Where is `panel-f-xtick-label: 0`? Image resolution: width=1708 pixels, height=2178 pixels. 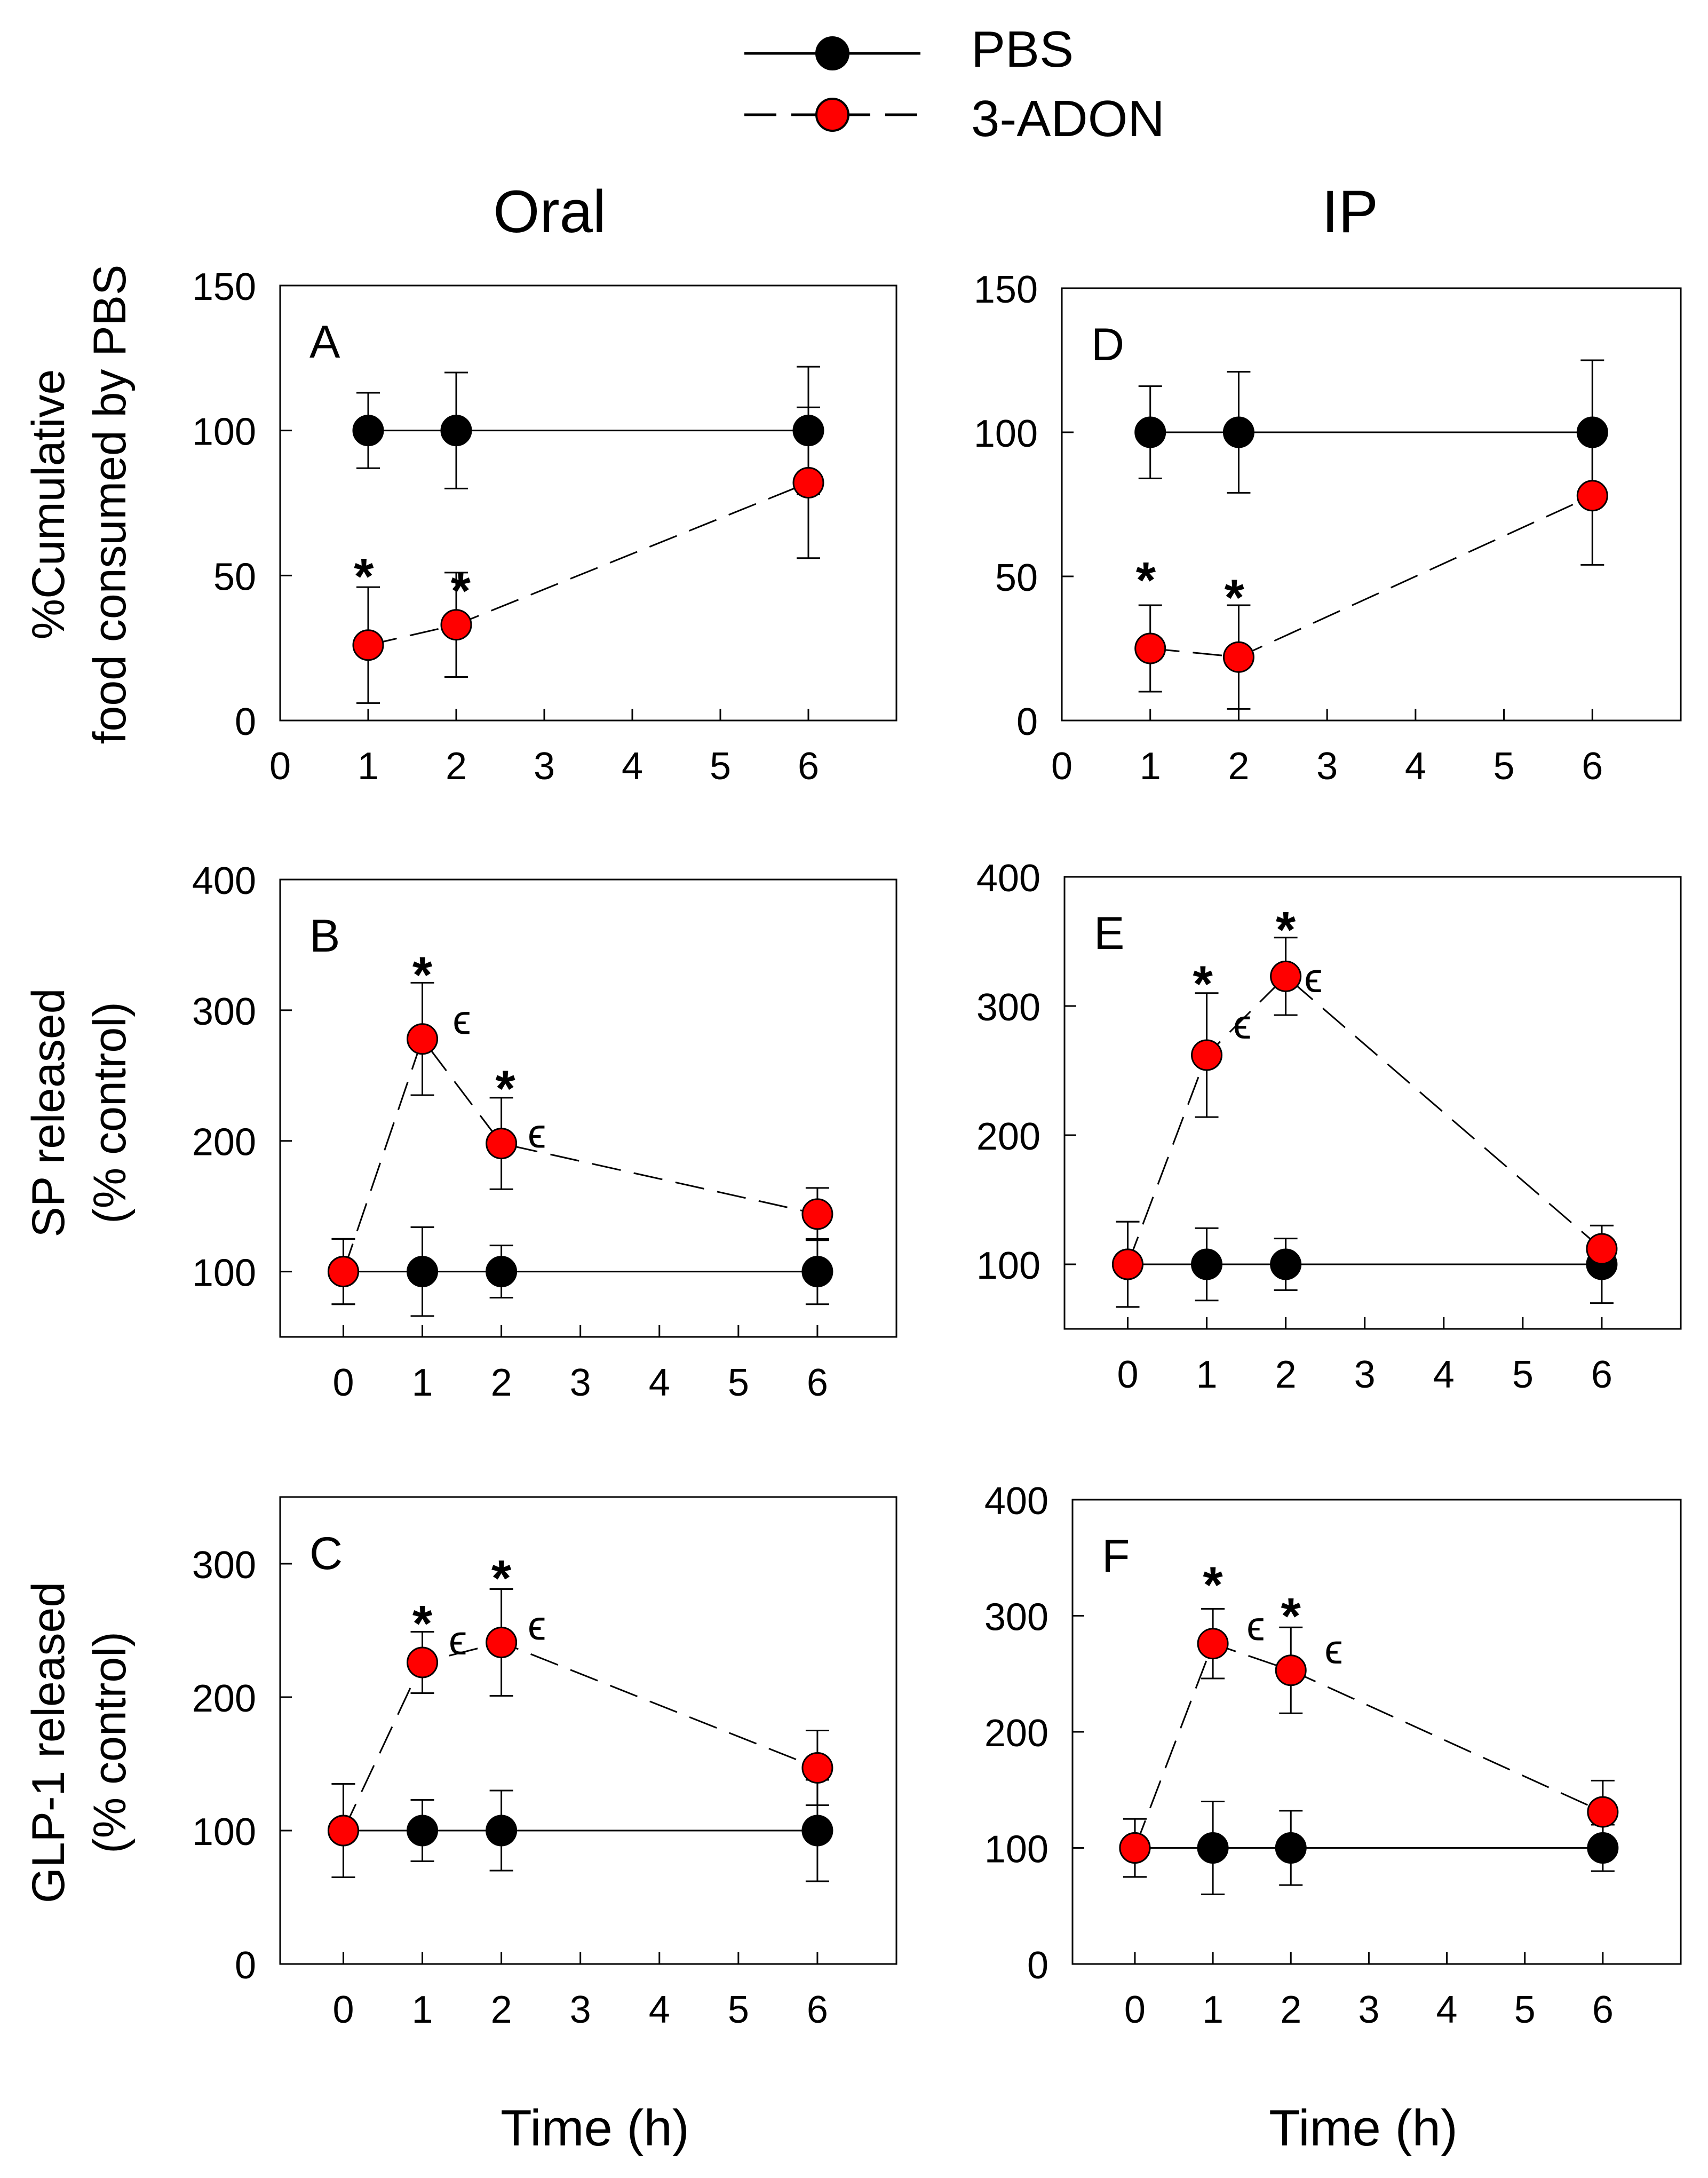 panel-f-xtick-label: 0 is located at coordinates (1135, 2010).